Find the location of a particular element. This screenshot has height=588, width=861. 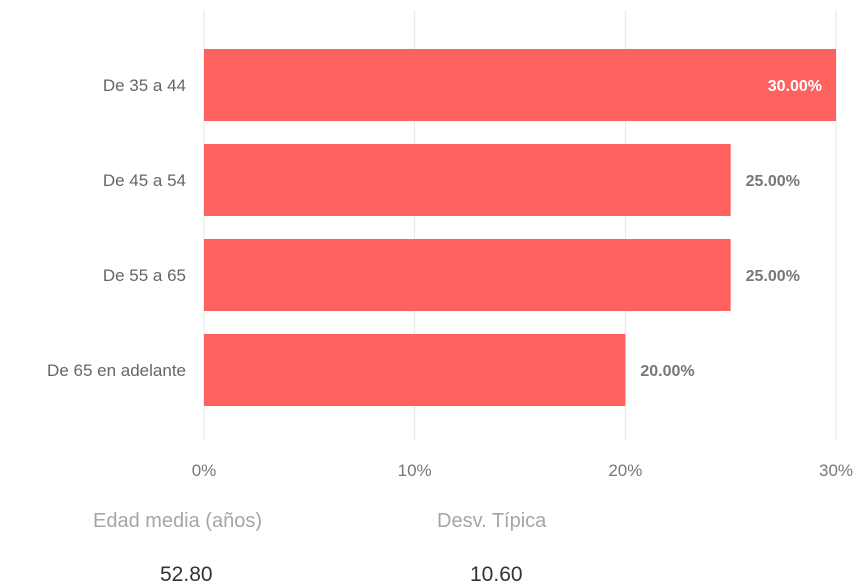

category-label: De 45 a 54 is located at coordinates (144, 180).